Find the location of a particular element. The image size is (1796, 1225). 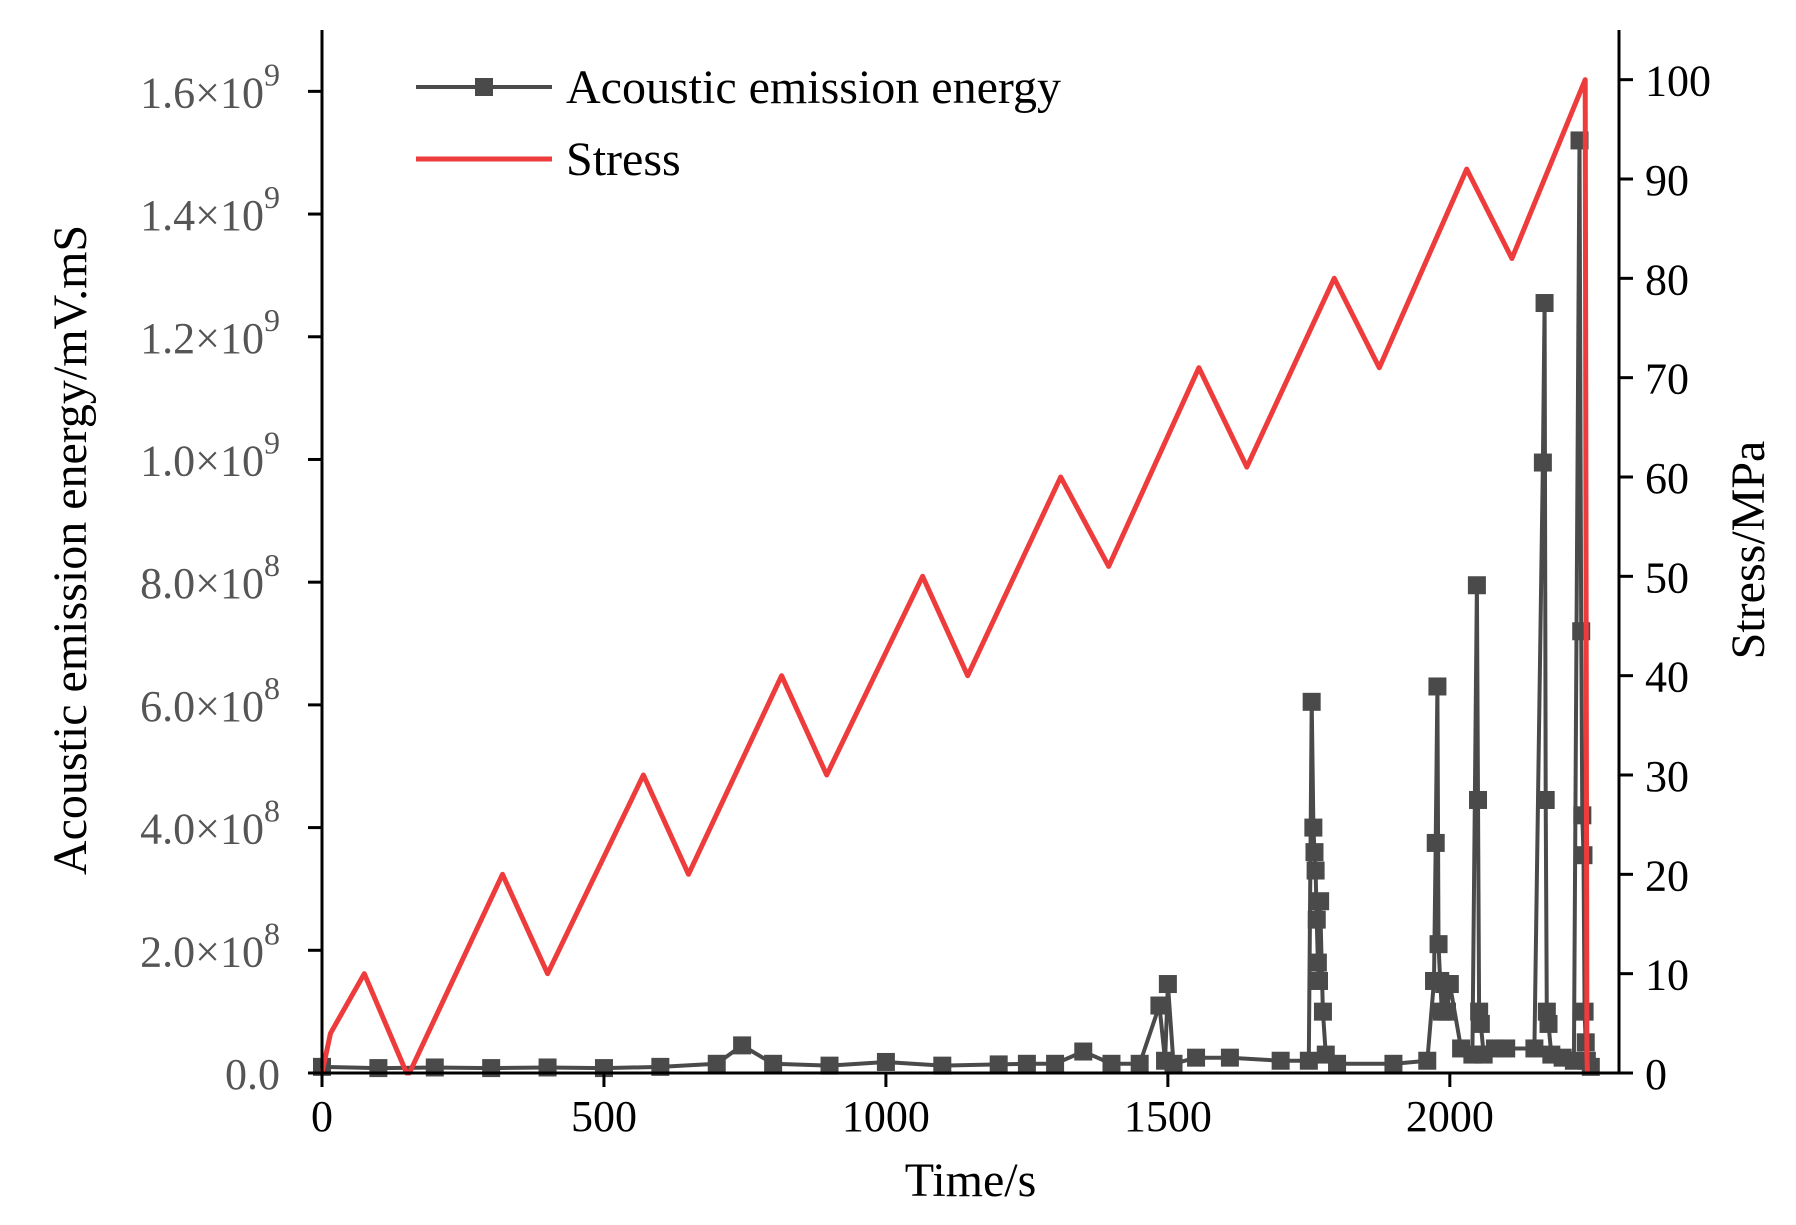

legend-item: Acoustic emission energy is located at coordinates (738, 87).